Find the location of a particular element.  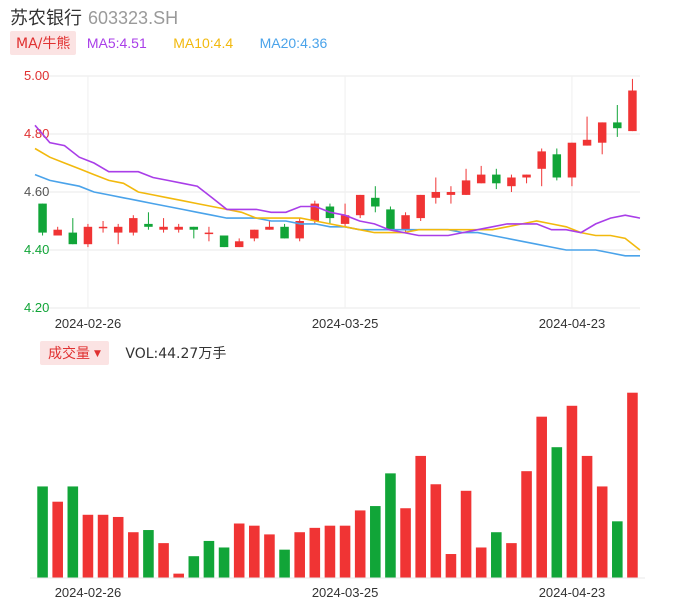

stock-name: 苏农银行 is located at coordinates (46, 18).